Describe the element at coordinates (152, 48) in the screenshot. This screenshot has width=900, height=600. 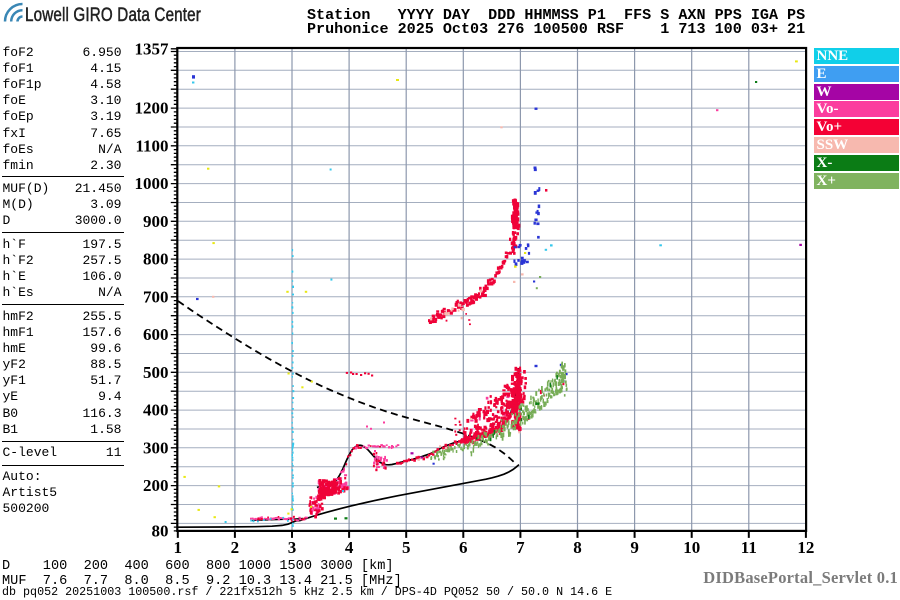
I see `svg-text: 1357` at that location.